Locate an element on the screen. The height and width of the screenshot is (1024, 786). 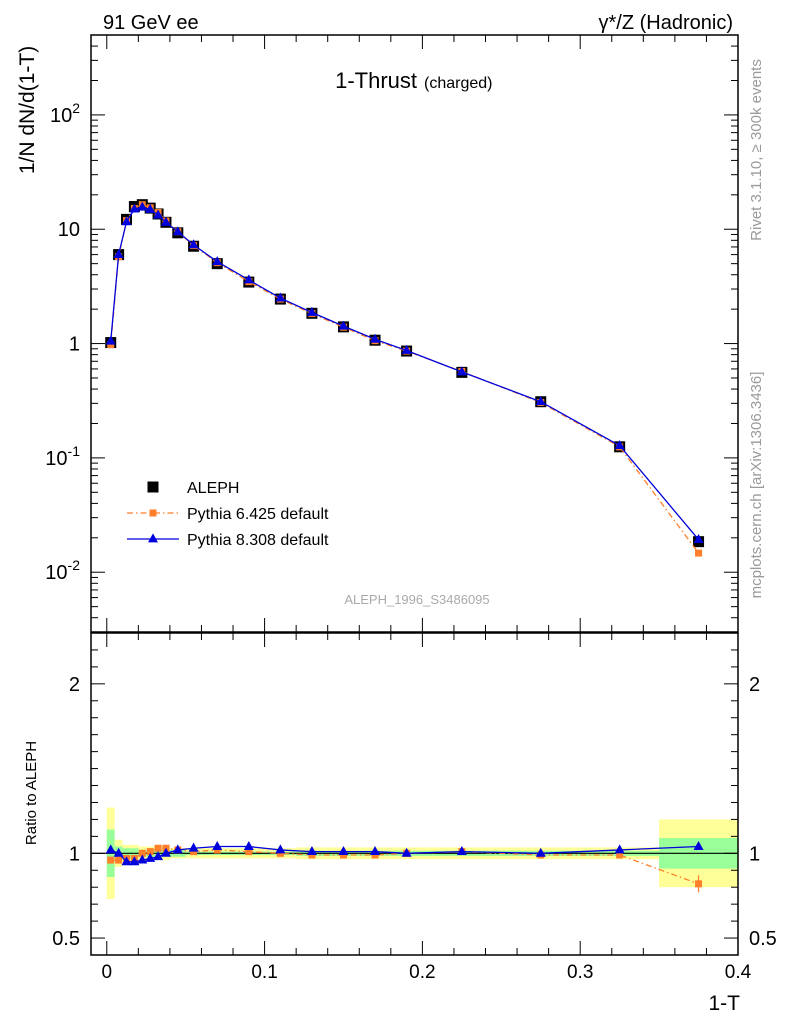
plot-subtitle: (charged) is located at coordinates (458, 83).